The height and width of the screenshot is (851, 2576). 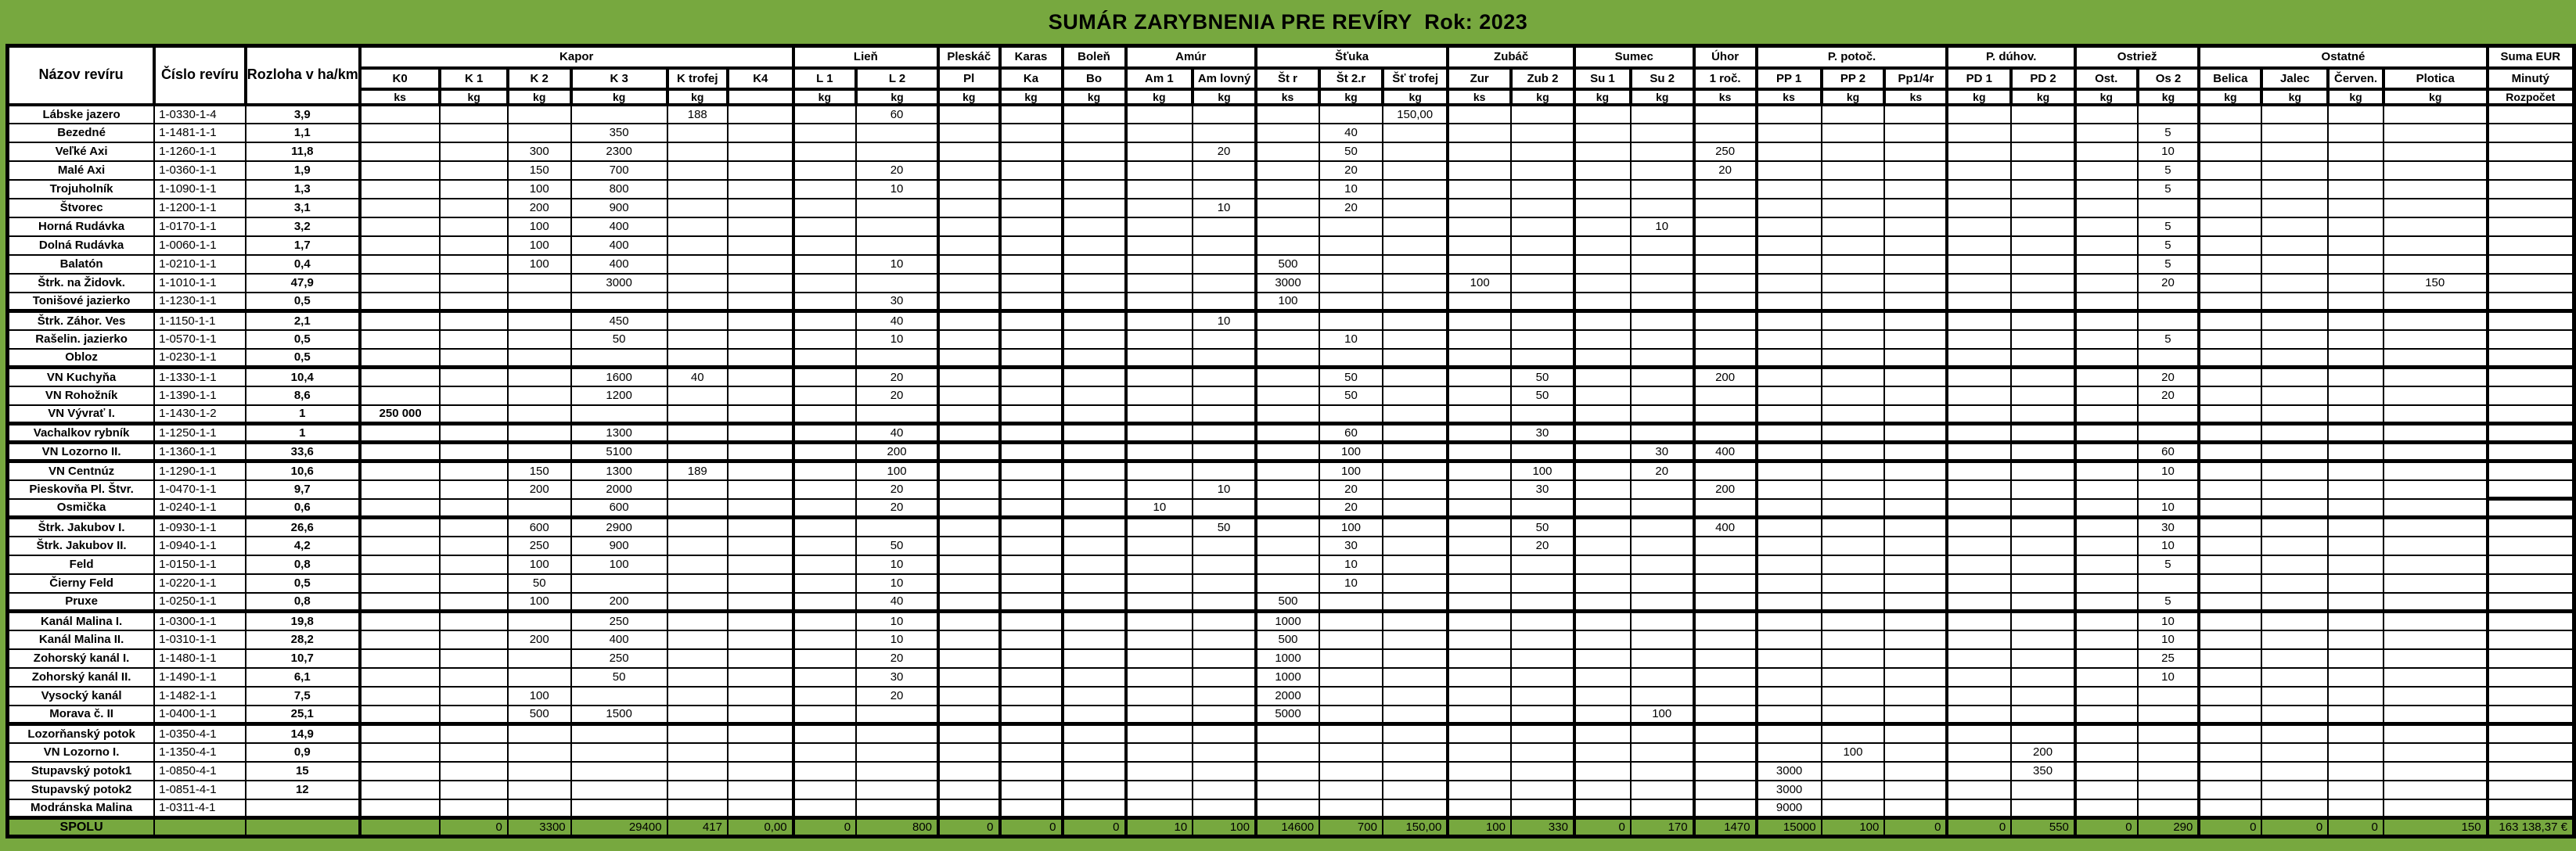 I want to click on cell-zub2, so click(x=1542, y=508).